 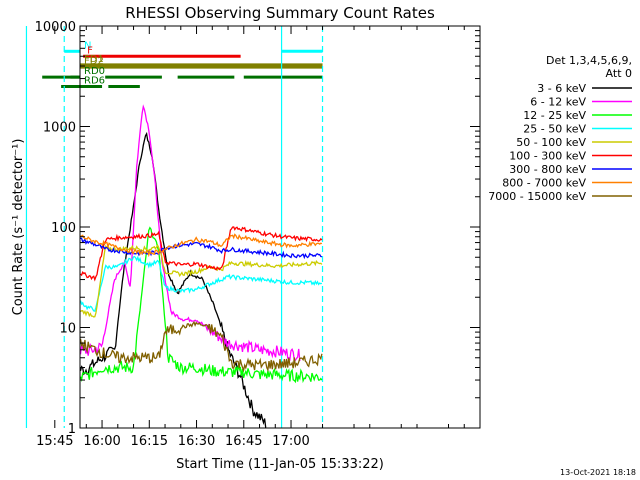 What do you see at coordinates (63, 228) in the screenshot?
I see `y-tick-label: 100` at bounding box center [63, 228].